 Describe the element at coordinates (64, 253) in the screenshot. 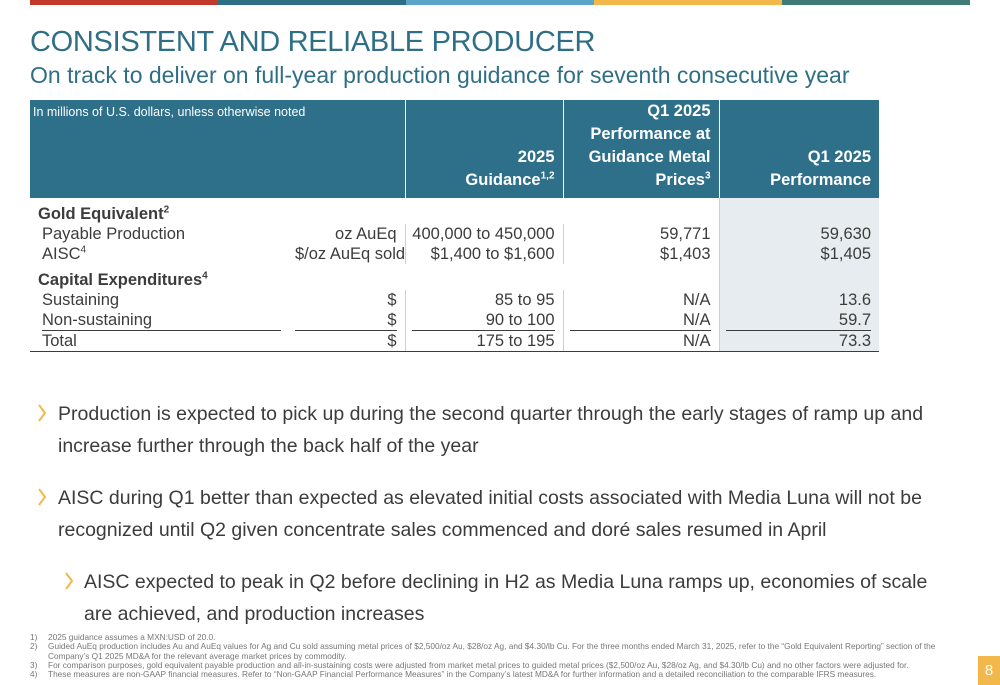

I see `row-label: AISC4` at that location.